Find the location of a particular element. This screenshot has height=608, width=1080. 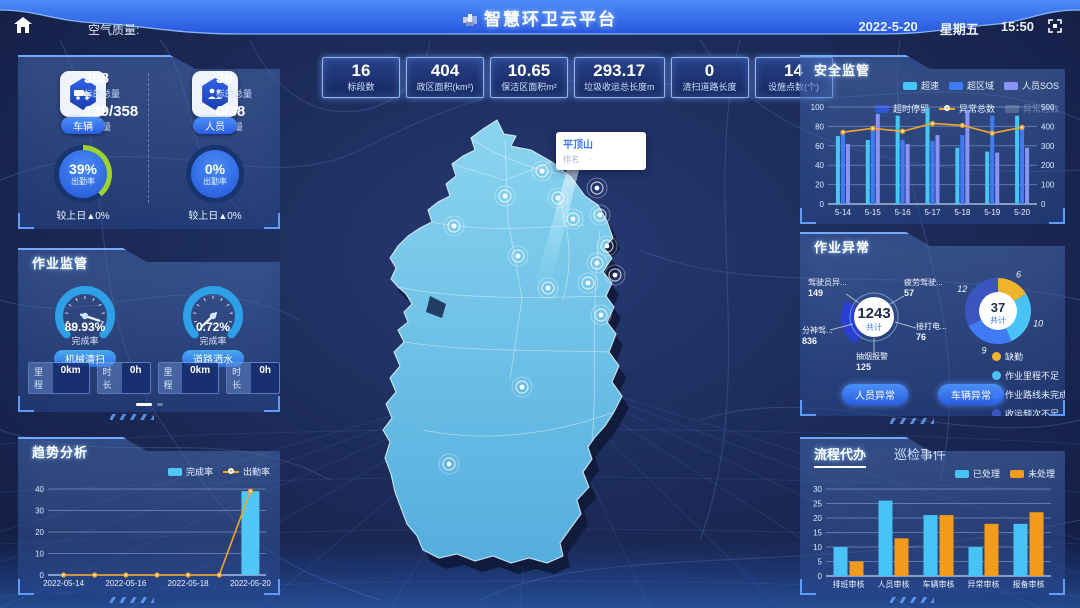

legend-item: 出勤率 is located at coordinates (246, 471).